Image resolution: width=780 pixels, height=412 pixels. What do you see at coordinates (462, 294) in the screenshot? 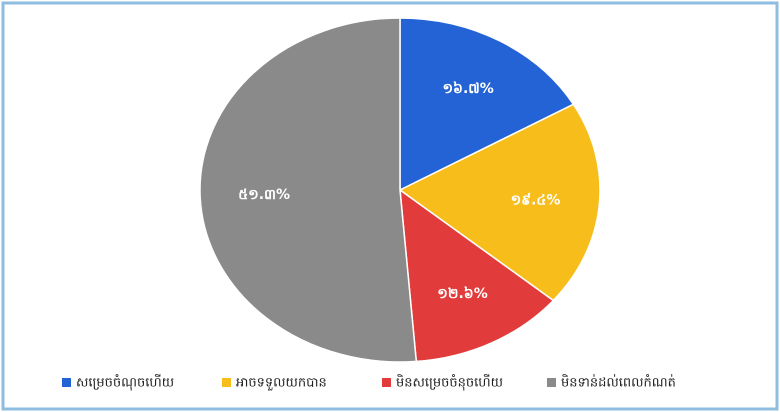
I see `data-label: ១២.៦%` at bounding box center [462, 294].